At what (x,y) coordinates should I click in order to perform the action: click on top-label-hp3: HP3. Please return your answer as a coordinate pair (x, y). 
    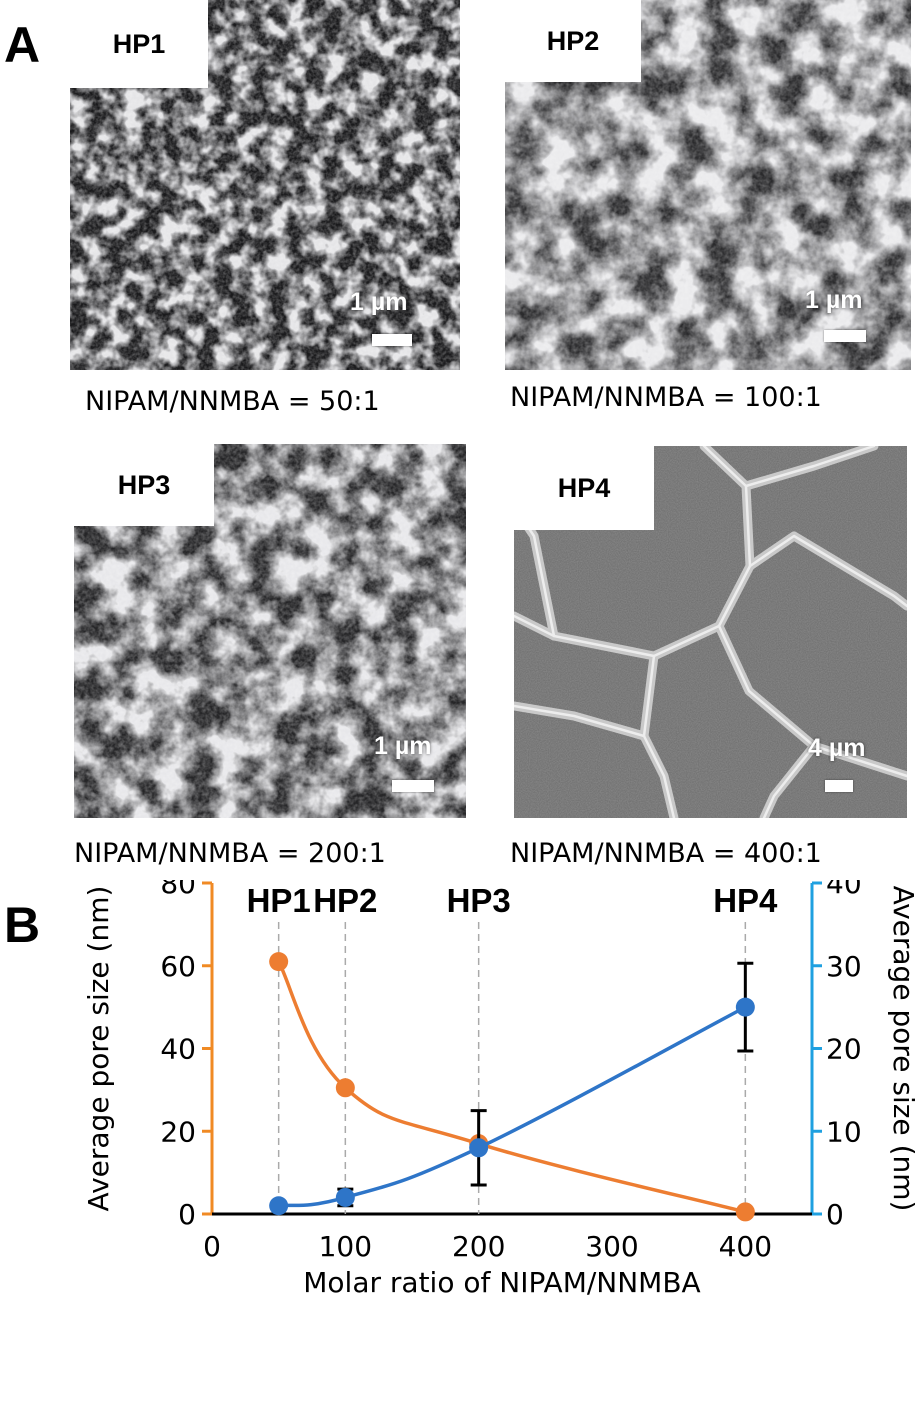
    Looking at the image, I should click on (479, 900).